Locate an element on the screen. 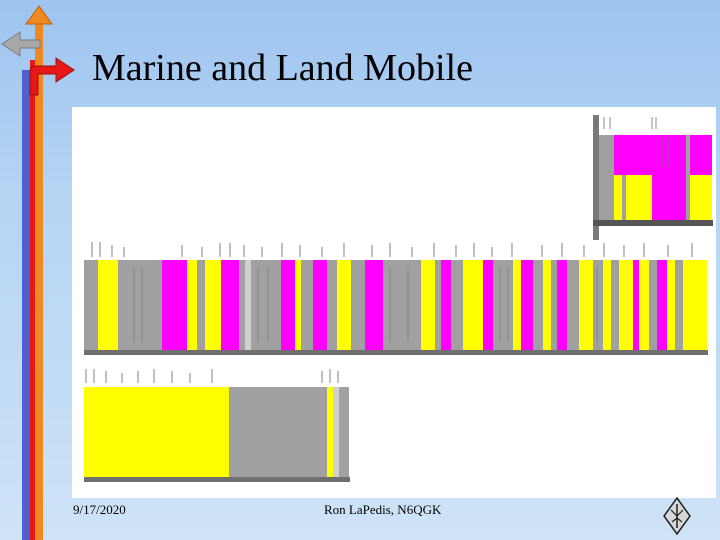  next-arrow-icon is located at coordinates (52, 76).